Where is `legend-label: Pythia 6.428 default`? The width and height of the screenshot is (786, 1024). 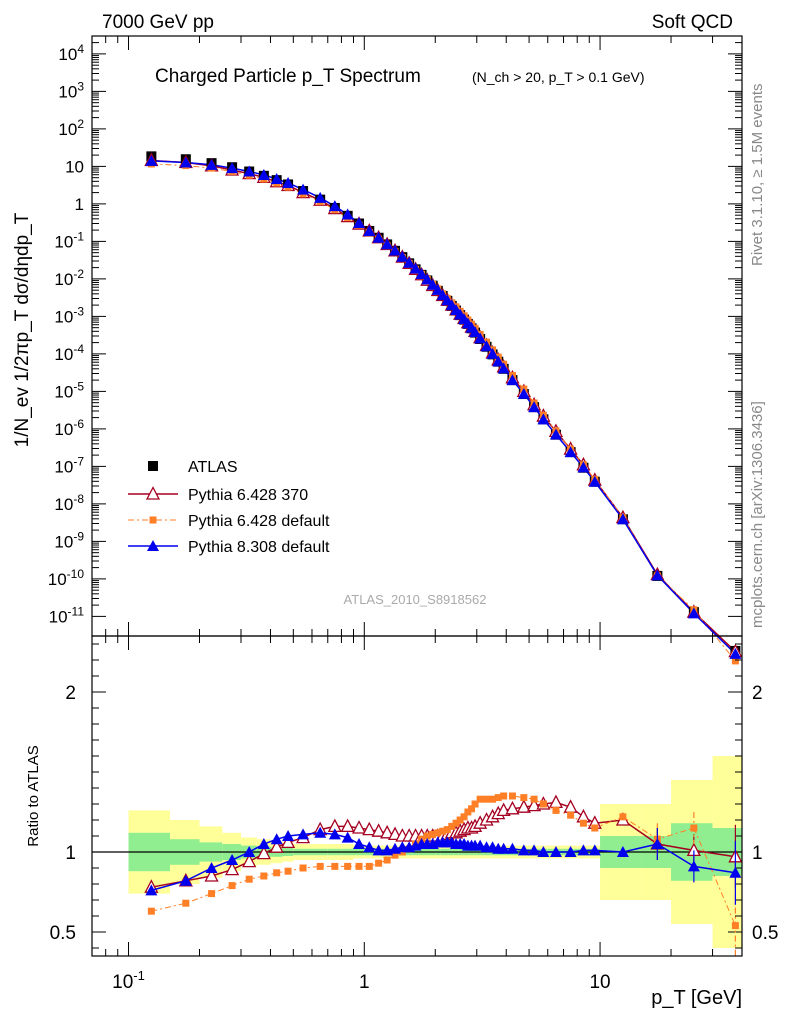
legend-label: Pythia 6.428 default is located at coordinates (259, 521).